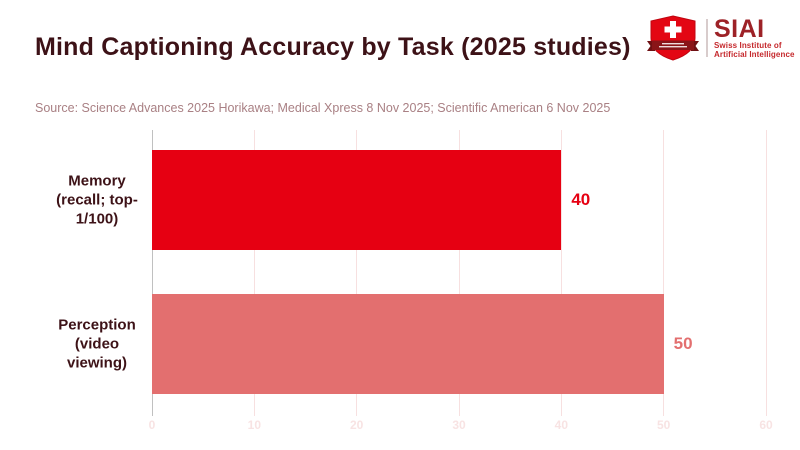 This screenshot has height=450, width=800. Describe the element at coordinates (766, 425) in the screenshot. I see `x-tick-label: 60` at that location.